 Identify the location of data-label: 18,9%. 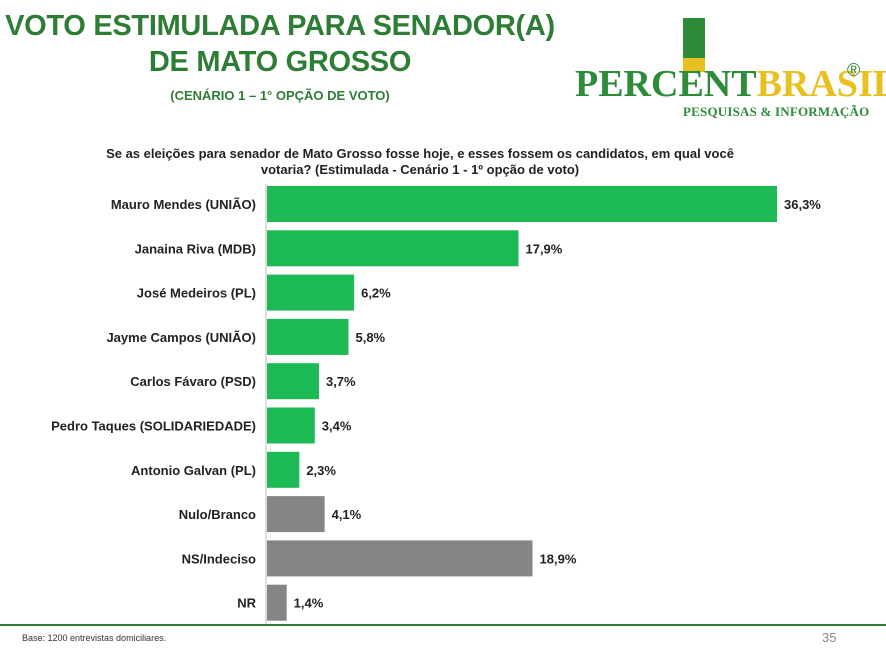
(558, 558).